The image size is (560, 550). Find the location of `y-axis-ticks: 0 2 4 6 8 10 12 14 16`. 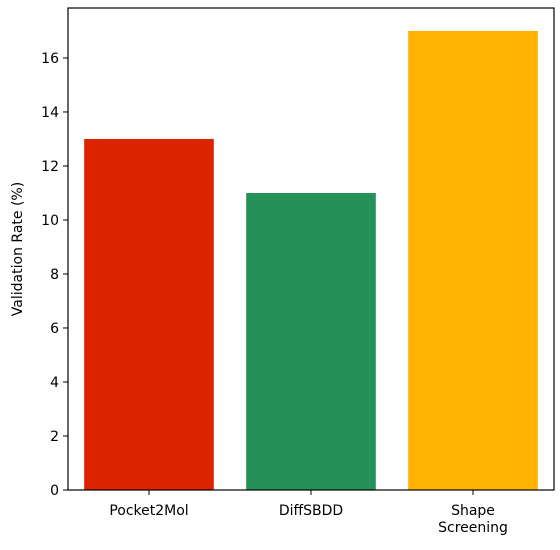

y-axis-ticks: 0 2 4 6 8 10 12 14 16 is located at coordinates (54, 275).